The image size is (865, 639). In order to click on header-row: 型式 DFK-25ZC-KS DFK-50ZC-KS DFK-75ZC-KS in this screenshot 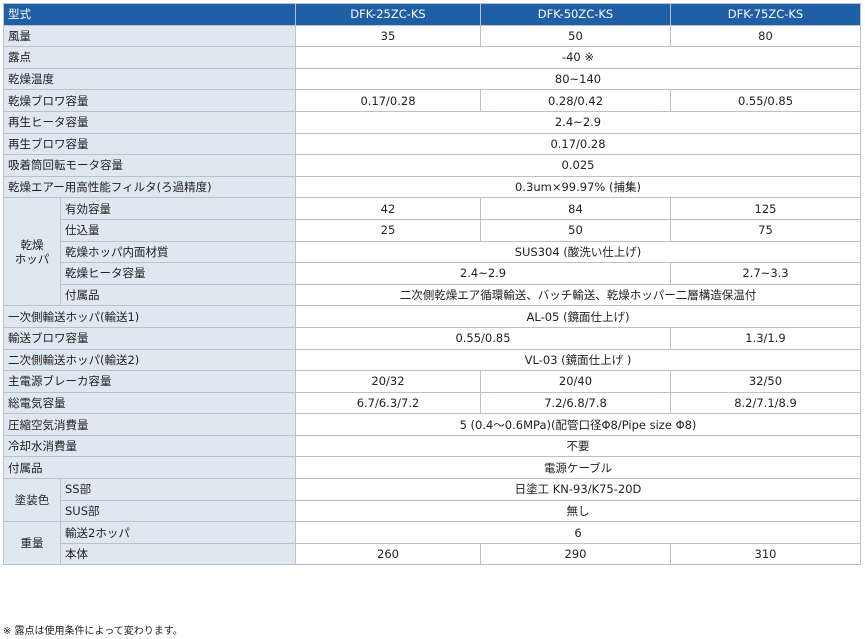, I will do `click(432, 14)`.